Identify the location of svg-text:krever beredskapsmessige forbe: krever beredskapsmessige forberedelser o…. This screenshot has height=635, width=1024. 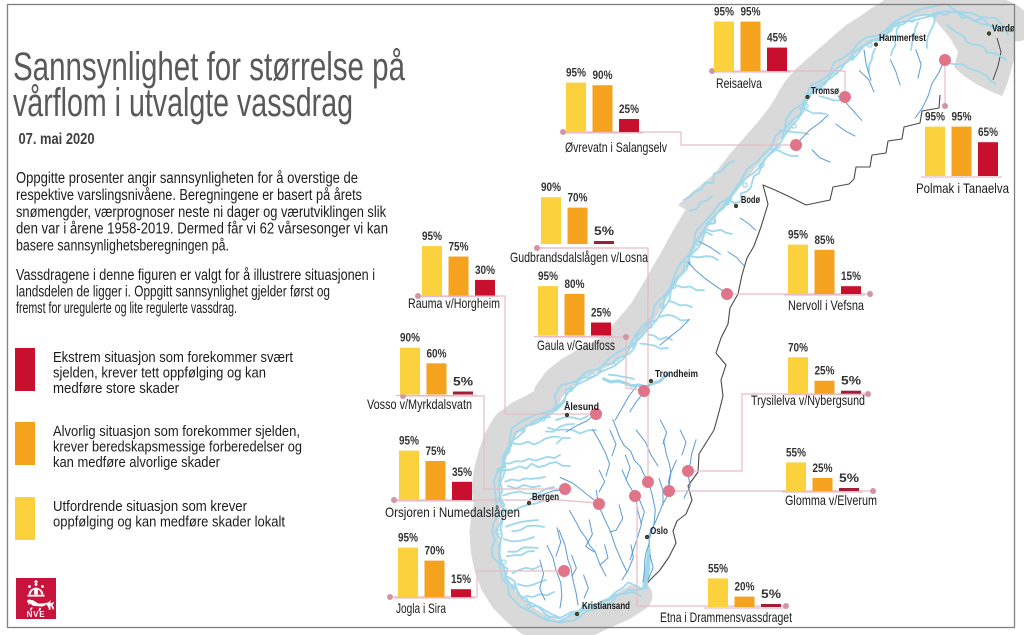
(177, 447).